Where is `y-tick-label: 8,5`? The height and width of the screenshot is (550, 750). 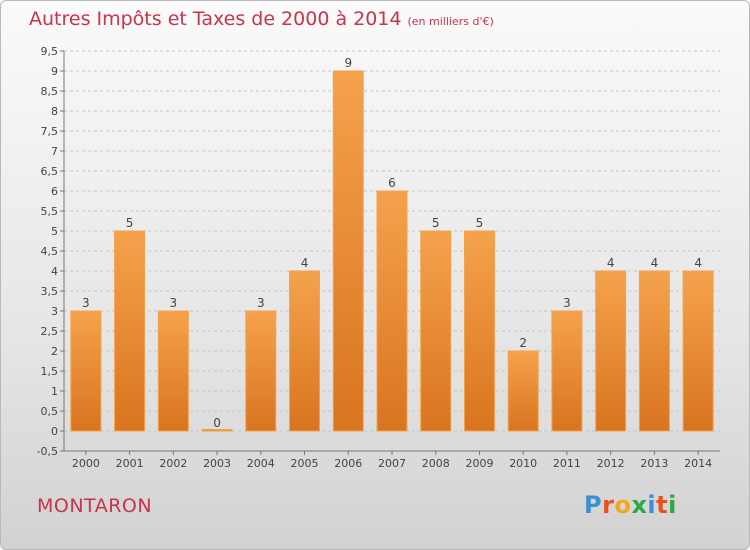 y-tick-label: 8,5 is located at coordinates (50, 91).